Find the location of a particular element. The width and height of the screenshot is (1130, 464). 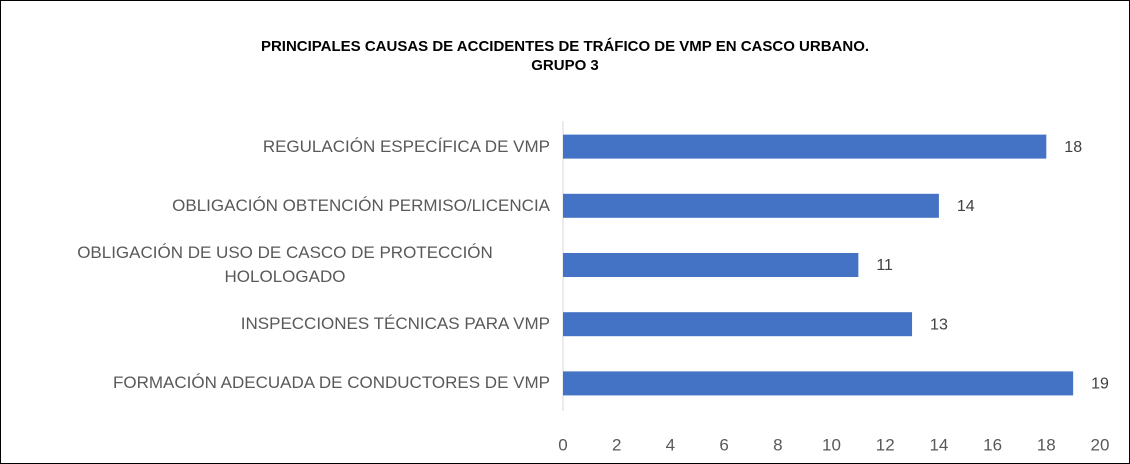

x-tick-label: 4 is located at coordinates (670, 444).